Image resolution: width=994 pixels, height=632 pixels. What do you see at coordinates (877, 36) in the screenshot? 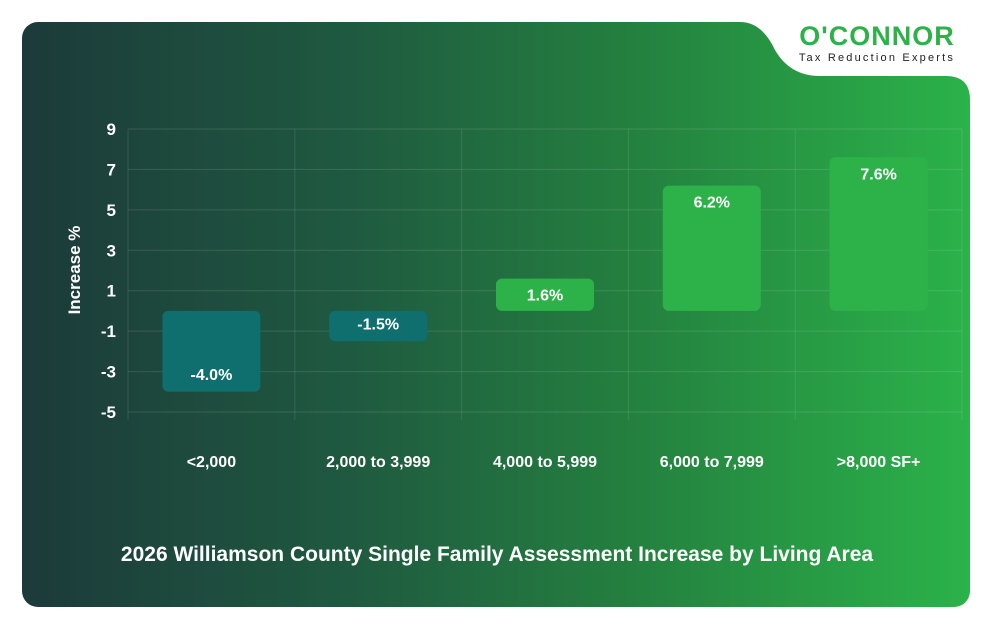
I see `logo-name: O'CONNOR` at bounding box center [877, 36].